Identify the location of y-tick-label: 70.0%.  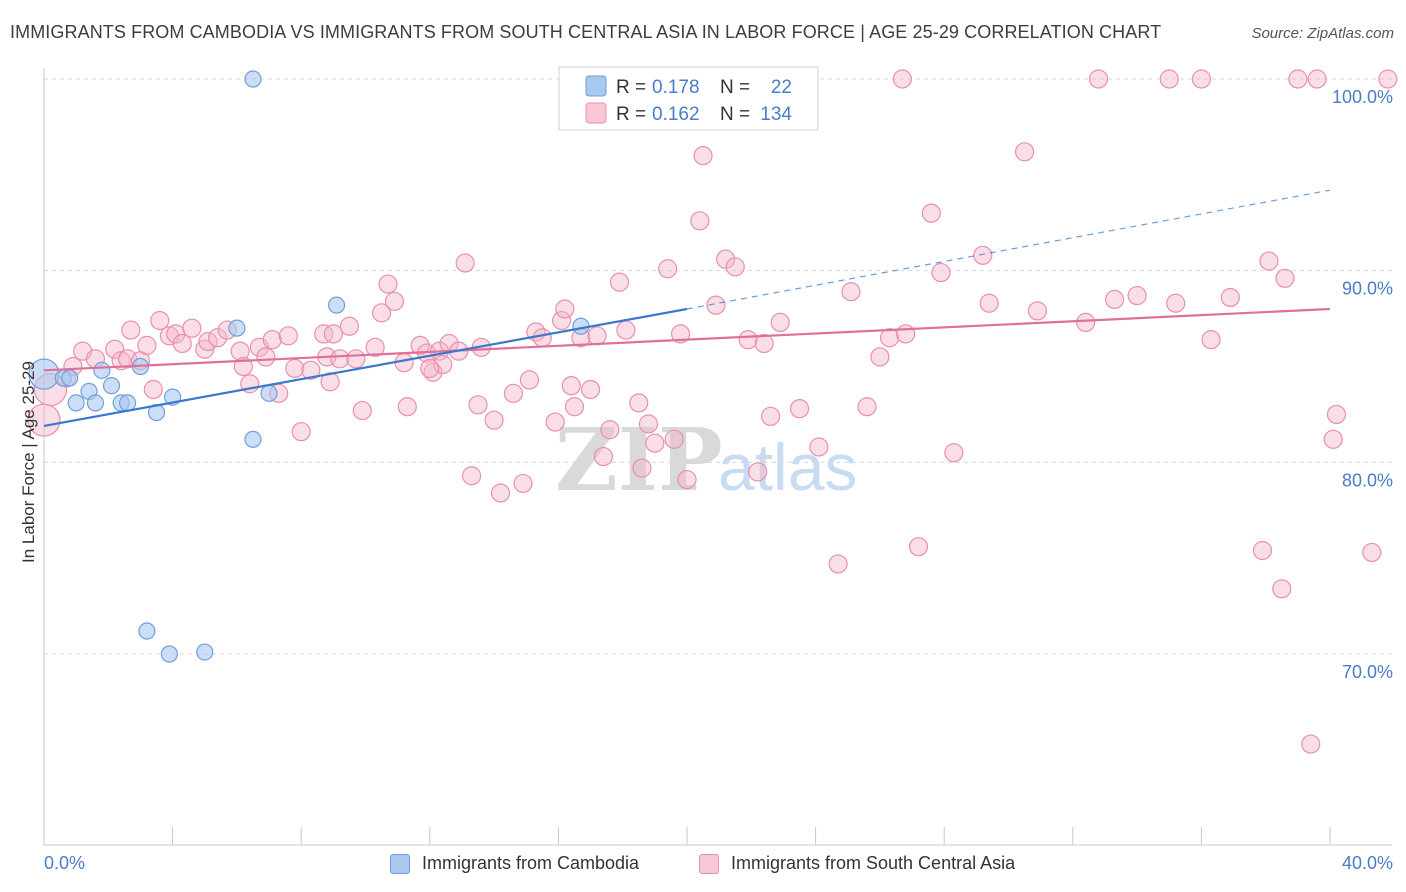
(1367, 672).